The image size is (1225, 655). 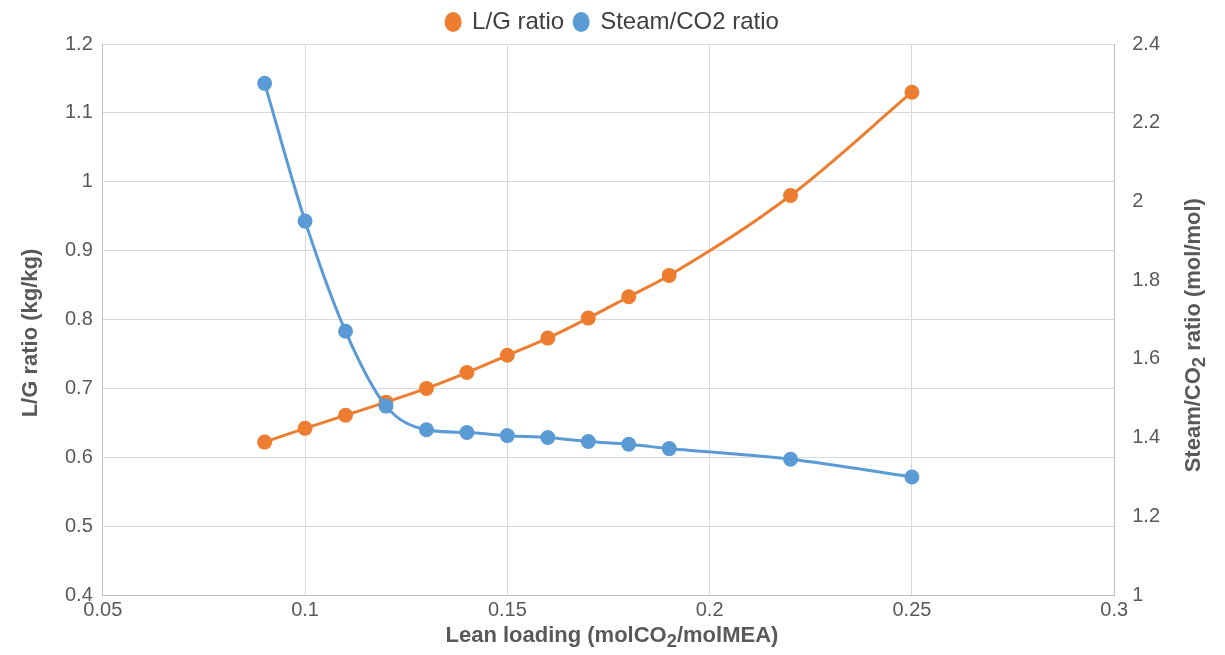 What do you see at coordinates (1146, 357) in the screenshot?
I see `y2-tick-label: 1.6` at bounding box center [1146, 357].